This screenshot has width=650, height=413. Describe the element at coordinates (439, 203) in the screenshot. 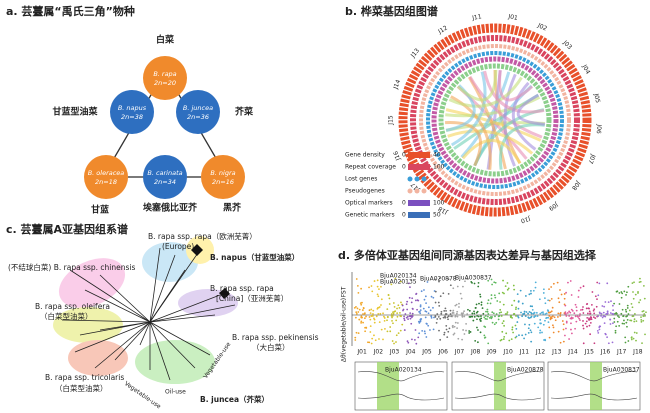

I see `legend-max: 100` at that location.